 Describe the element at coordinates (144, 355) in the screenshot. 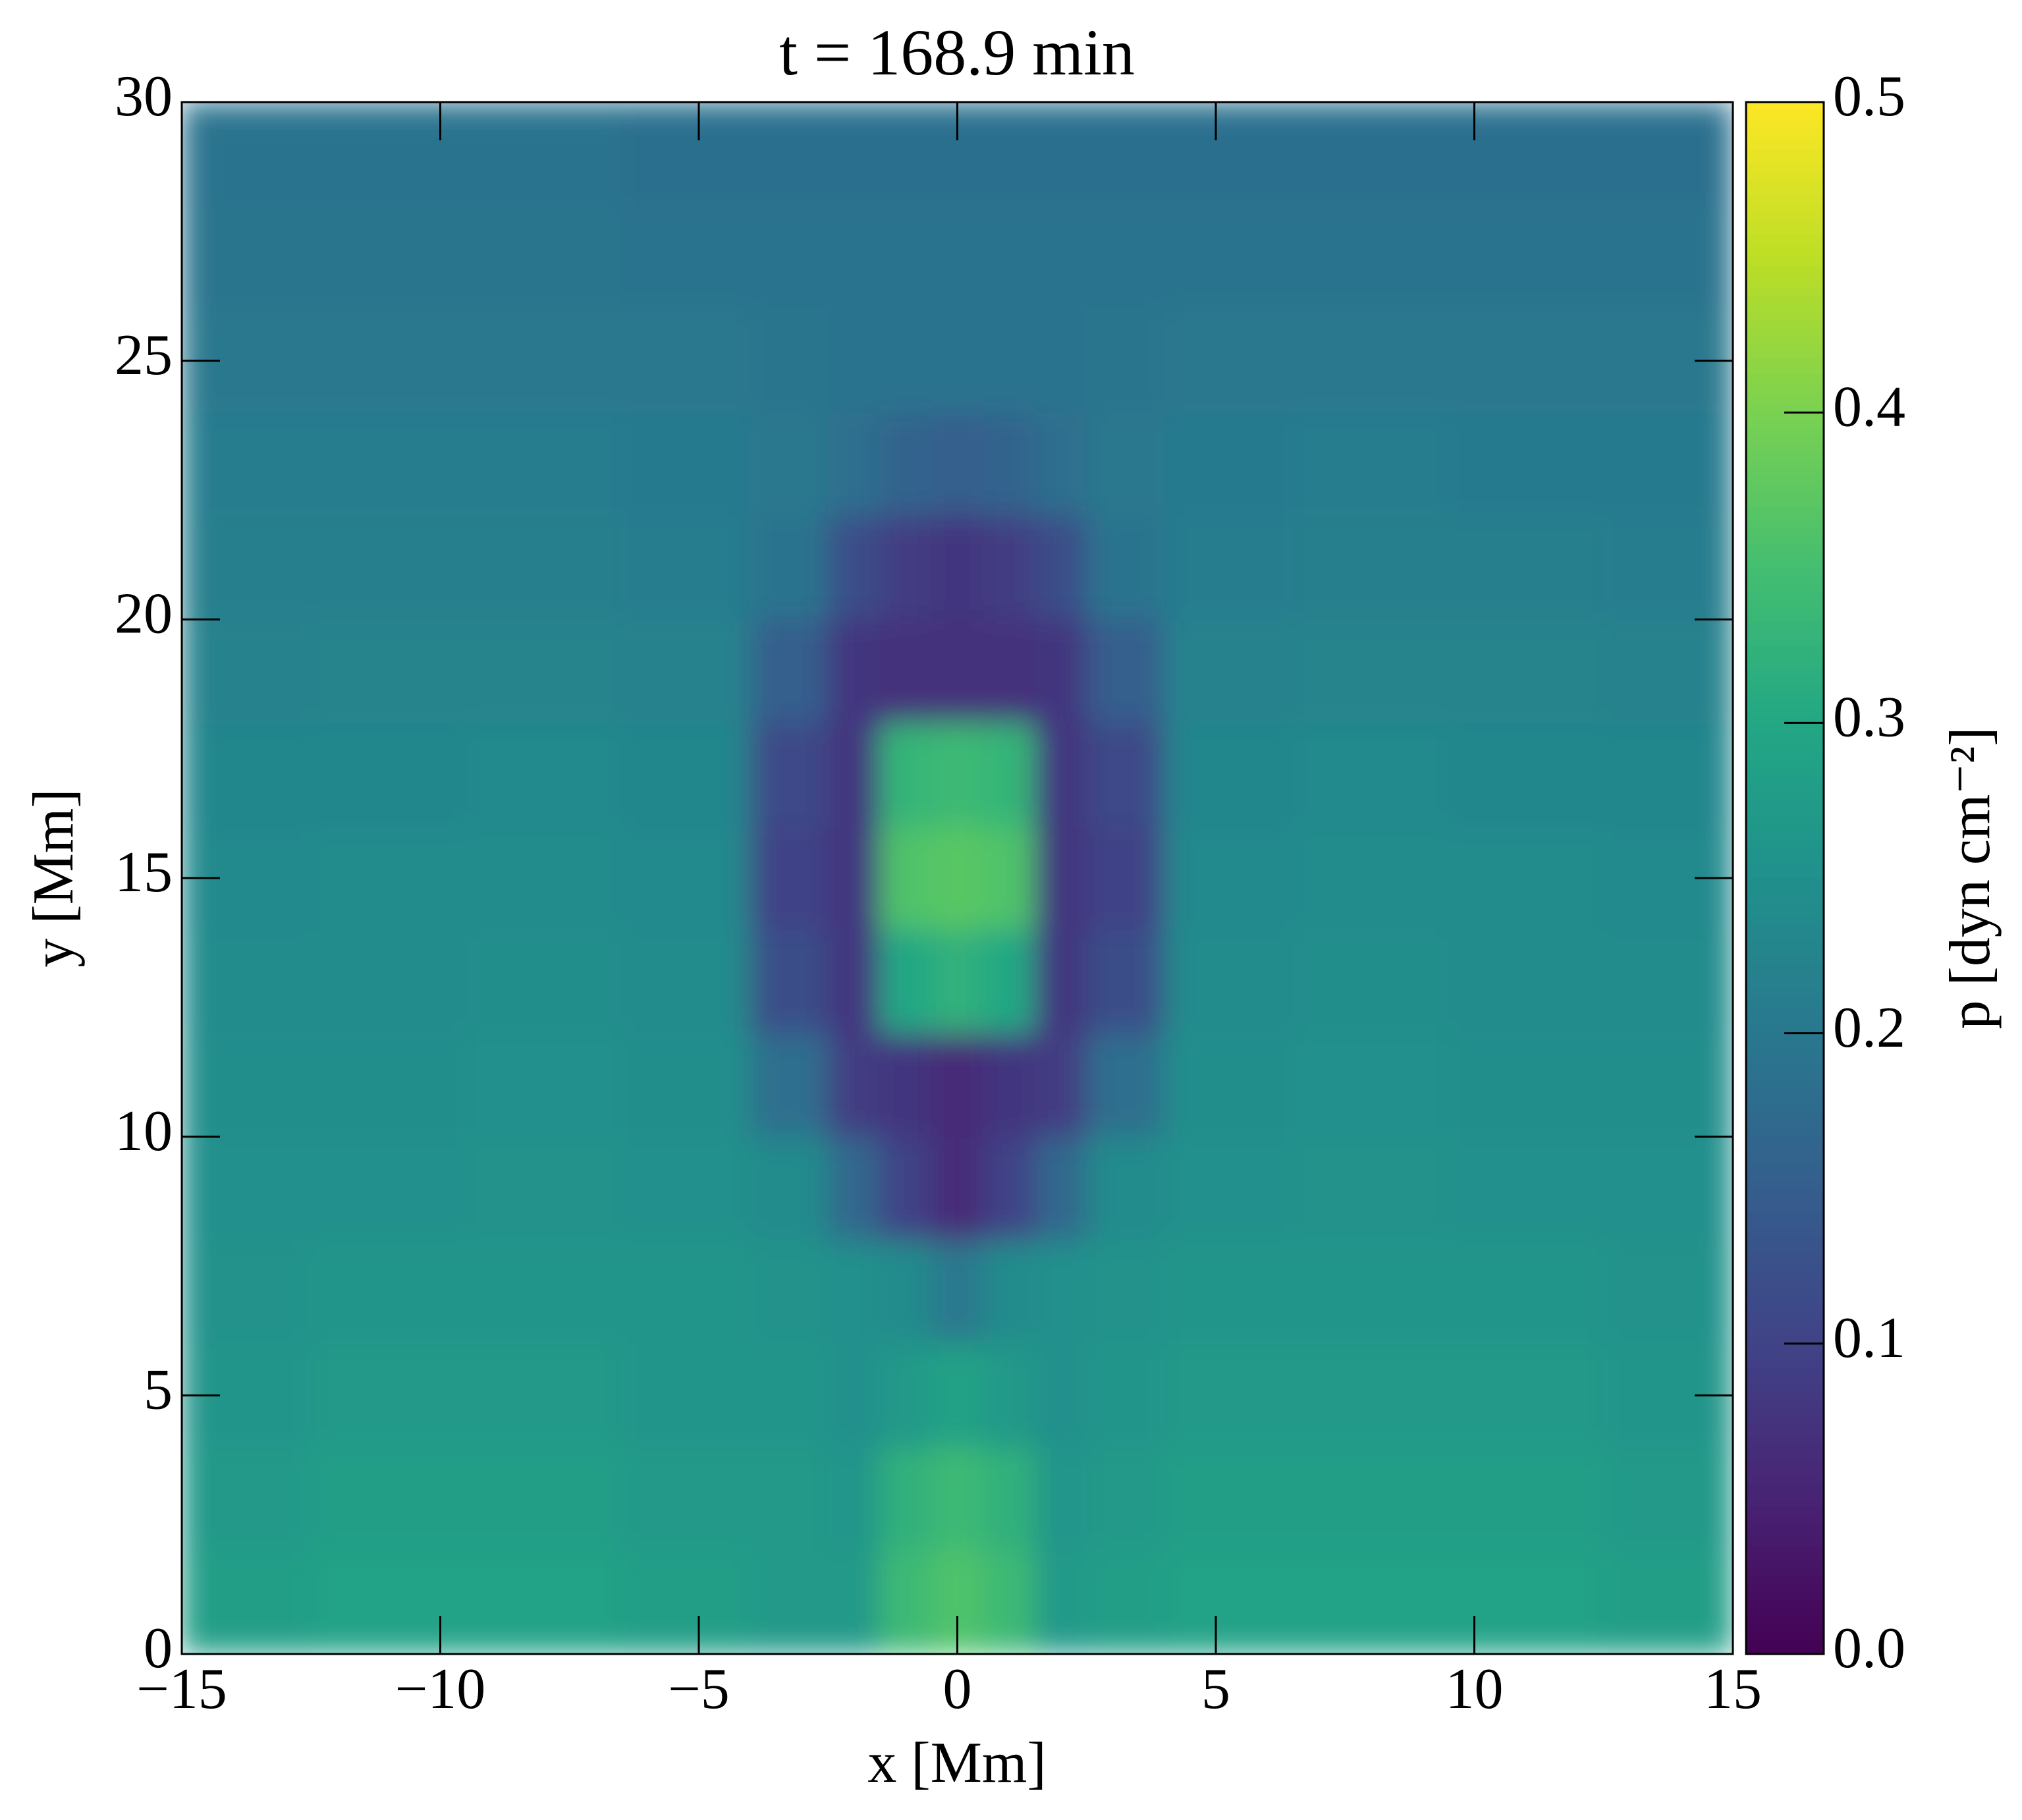

I see `y-tick-label: 25` at that location.